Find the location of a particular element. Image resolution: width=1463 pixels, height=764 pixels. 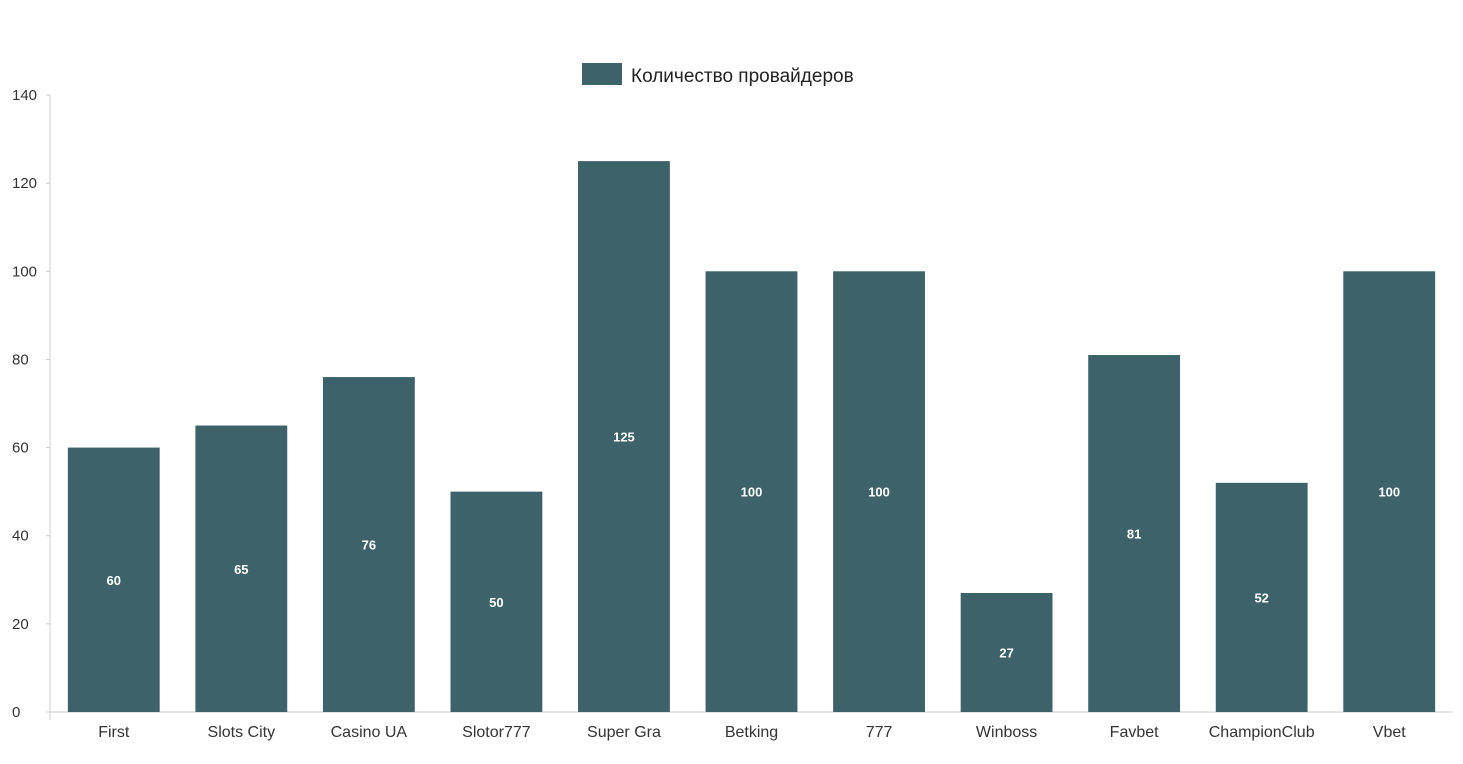

y-tick-label: 100 is located at coordinates (24, 271).